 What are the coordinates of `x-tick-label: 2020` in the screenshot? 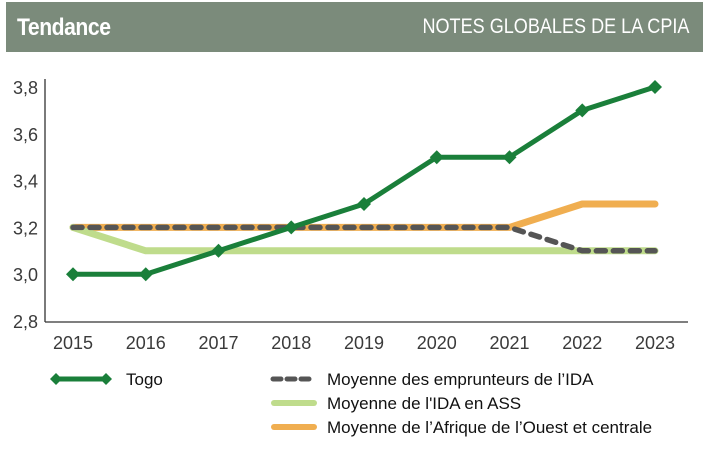 It's located at (437, 343).